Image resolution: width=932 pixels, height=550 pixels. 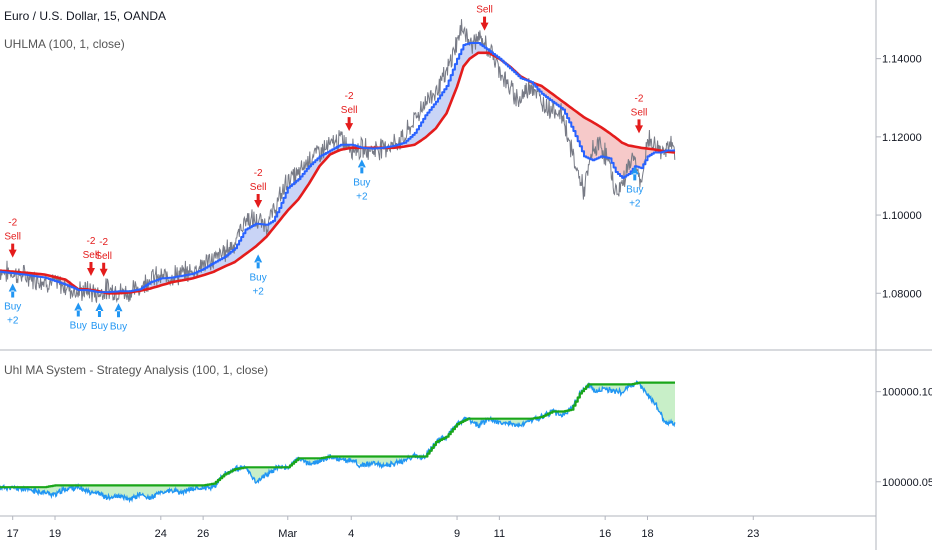 I want to click on bear-fill-region, so click(x=583, y=119).